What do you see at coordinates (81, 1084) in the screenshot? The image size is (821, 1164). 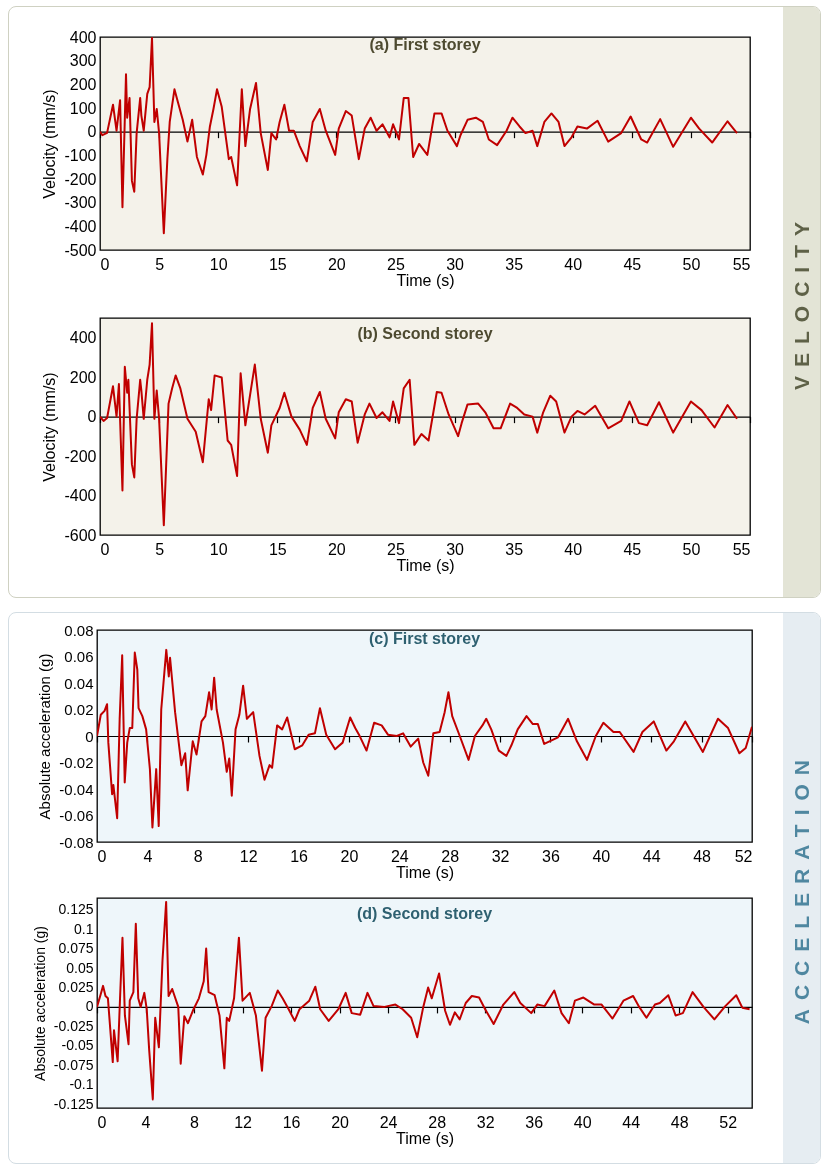 I see `y-tick-label: -0.1` at bounding box center [81, 1084].